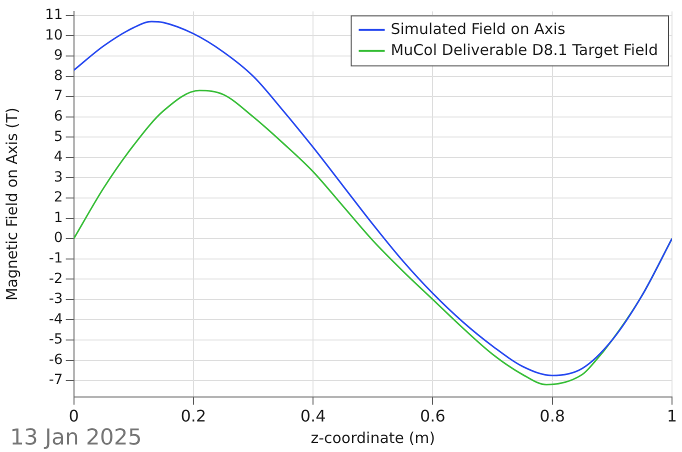 This screenshot has height=452, width=682. Describe the element at coordinates (73, 416) in the screenshot. I see `x-tick-label: 0` at that location.